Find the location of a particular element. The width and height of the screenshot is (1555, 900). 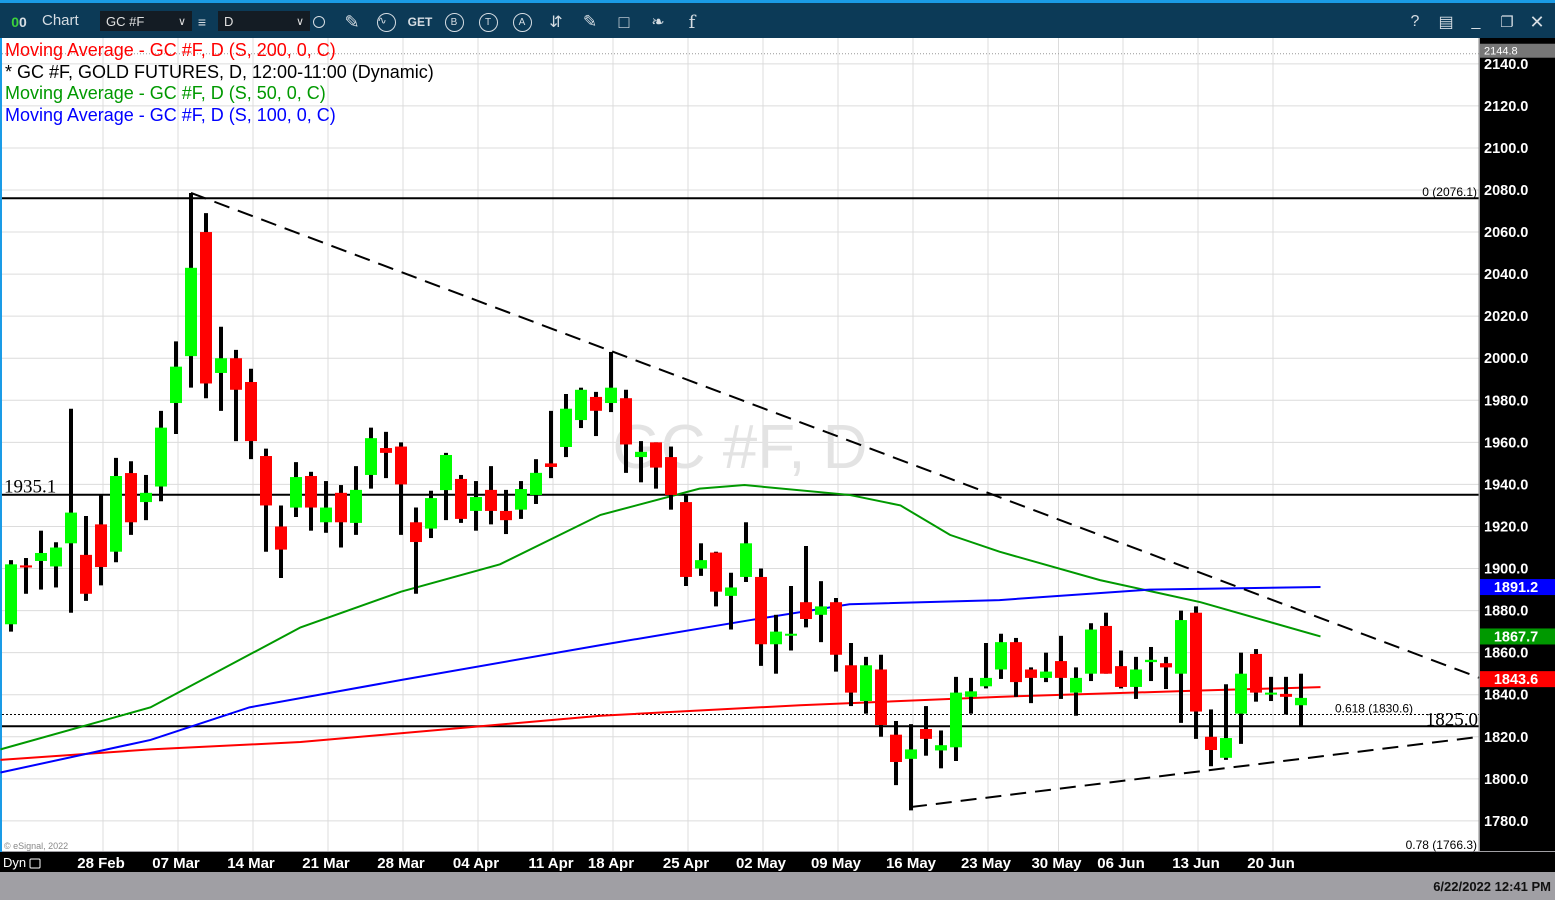

lock-icon is located at coordinates (35, 863).